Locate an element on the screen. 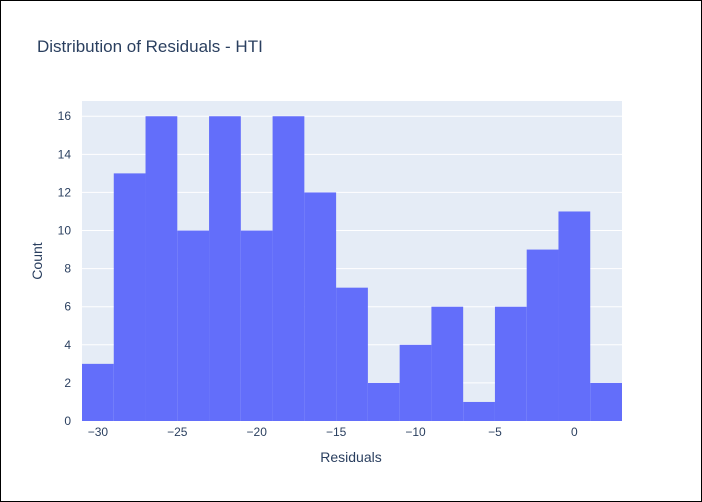  y-tick-label-1: 2 is located at coordinates (67, 383).